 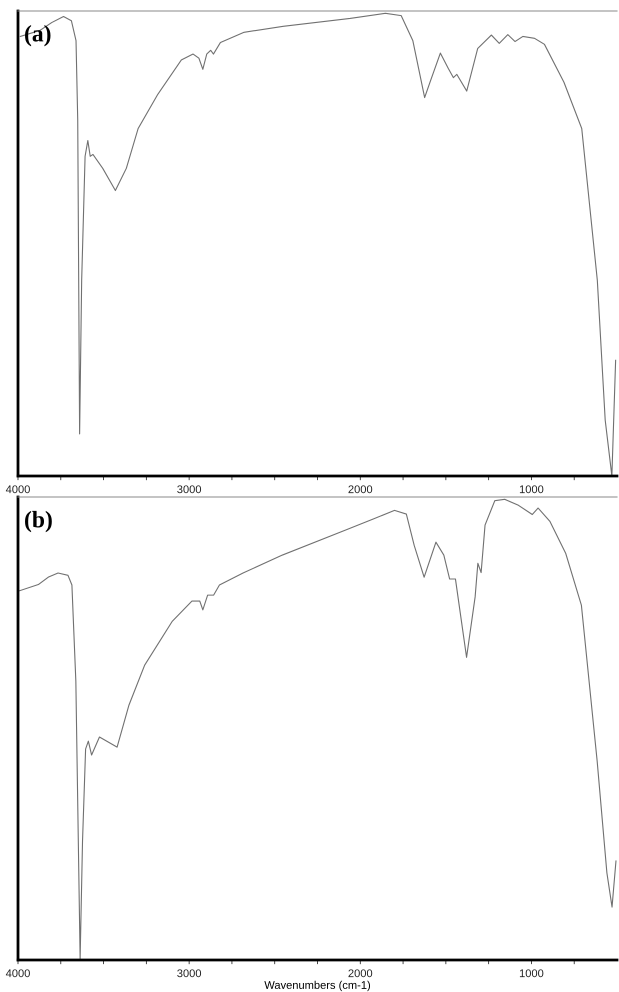 I want to click on annotation: (a), so click(x=37, y=35).